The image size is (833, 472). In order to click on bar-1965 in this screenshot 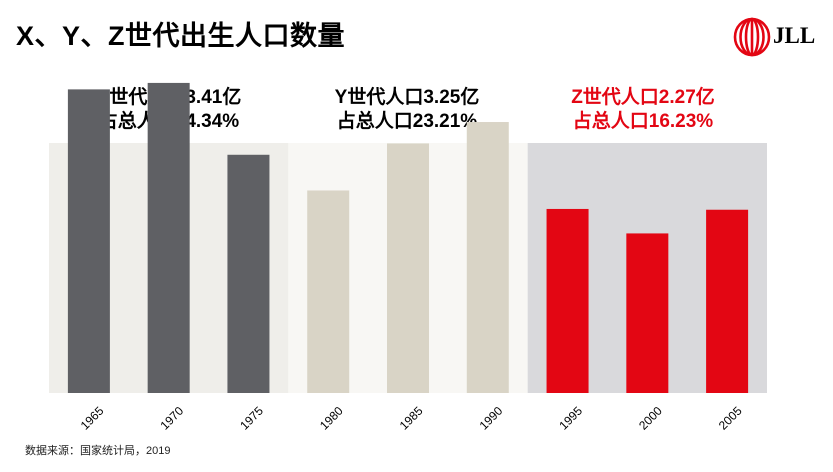, I will do `click(88, 241)`.